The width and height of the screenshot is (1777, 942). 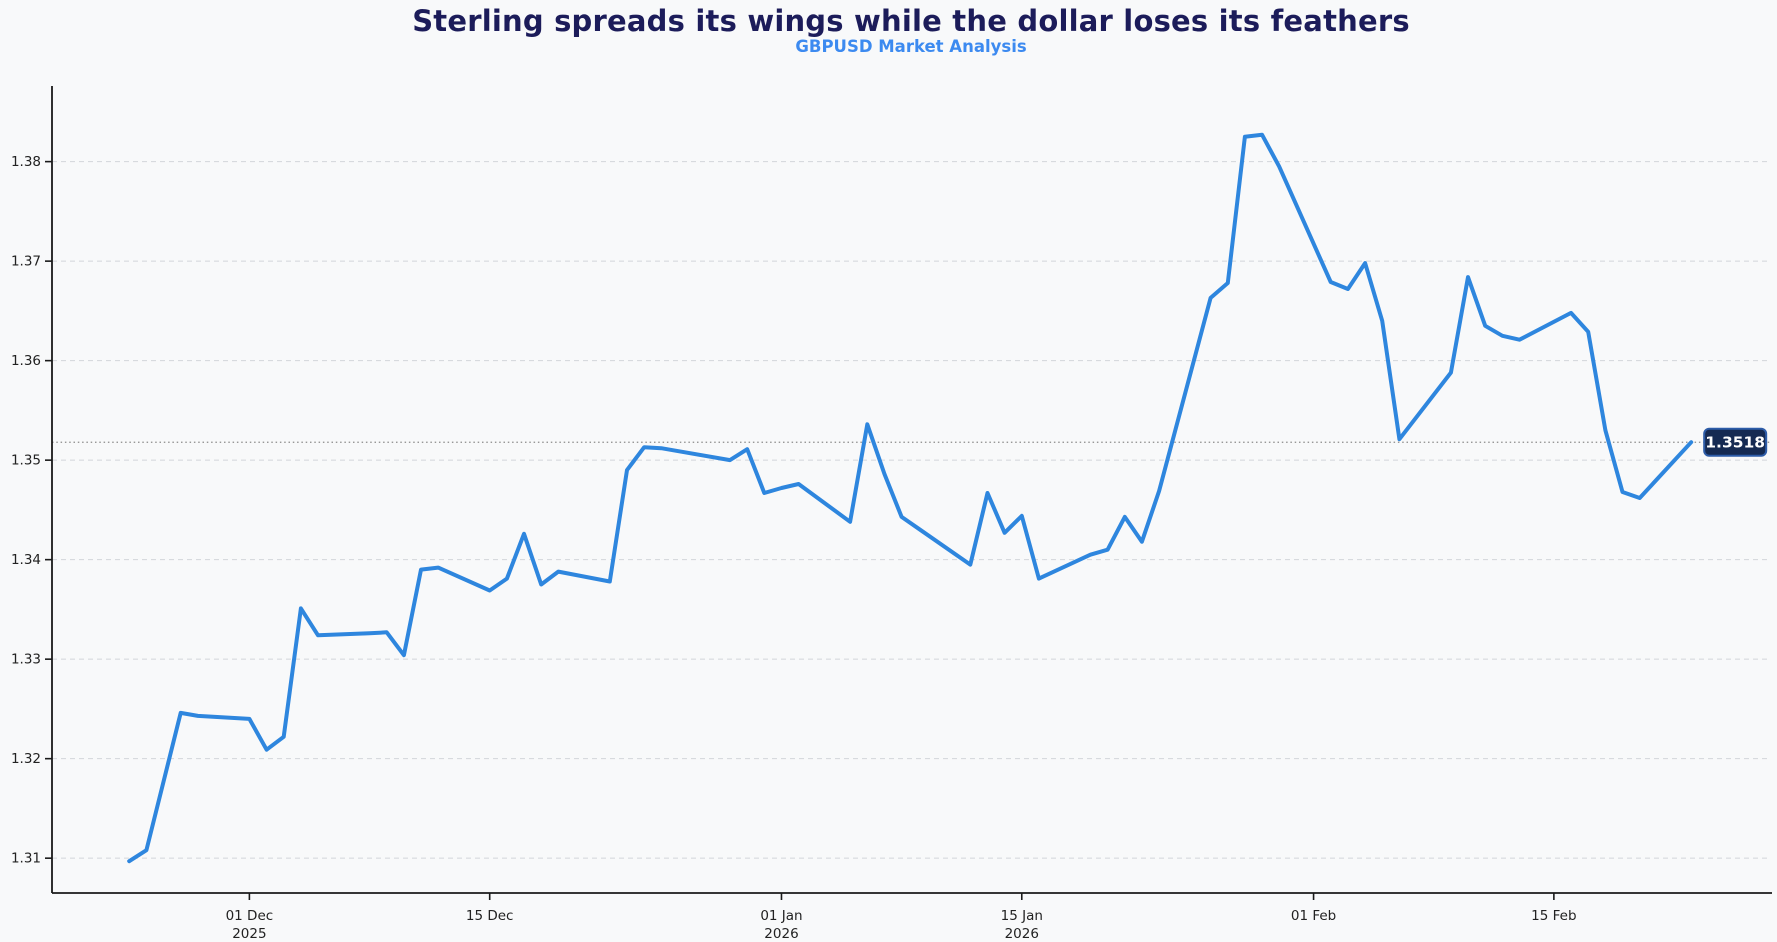 I want to click on y-tick-label: 1.34, so click(x=26, y=560).